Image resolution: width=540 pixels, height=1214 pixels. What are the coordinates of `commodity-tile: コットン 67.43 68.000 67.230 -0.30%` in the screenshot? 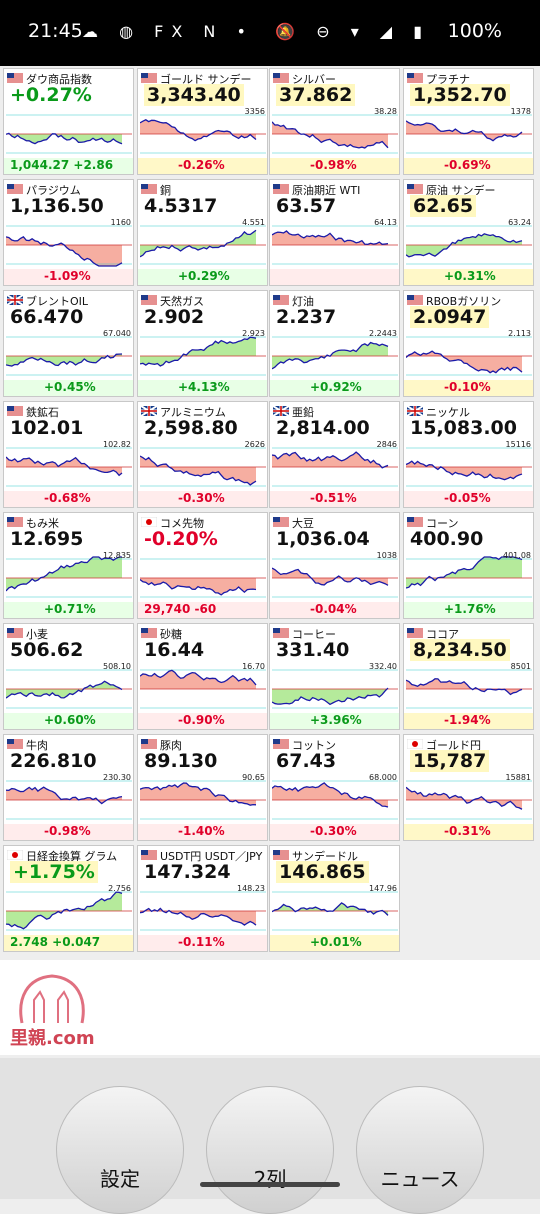 It's located at (334, 787).